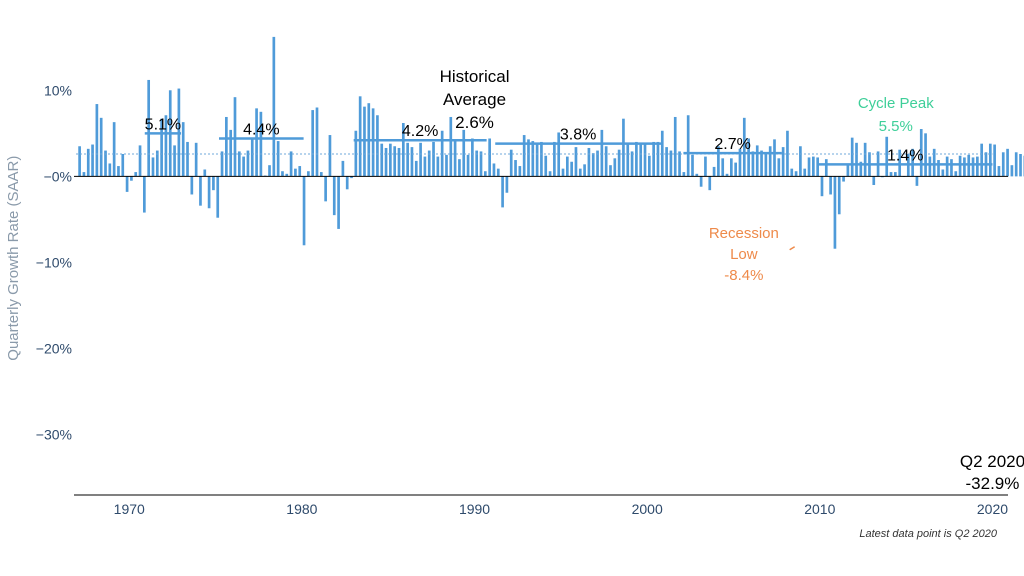  Describe the element at coordinates (992, 509) in the screenshot. I see `x-tick-label: 2020` at that location.